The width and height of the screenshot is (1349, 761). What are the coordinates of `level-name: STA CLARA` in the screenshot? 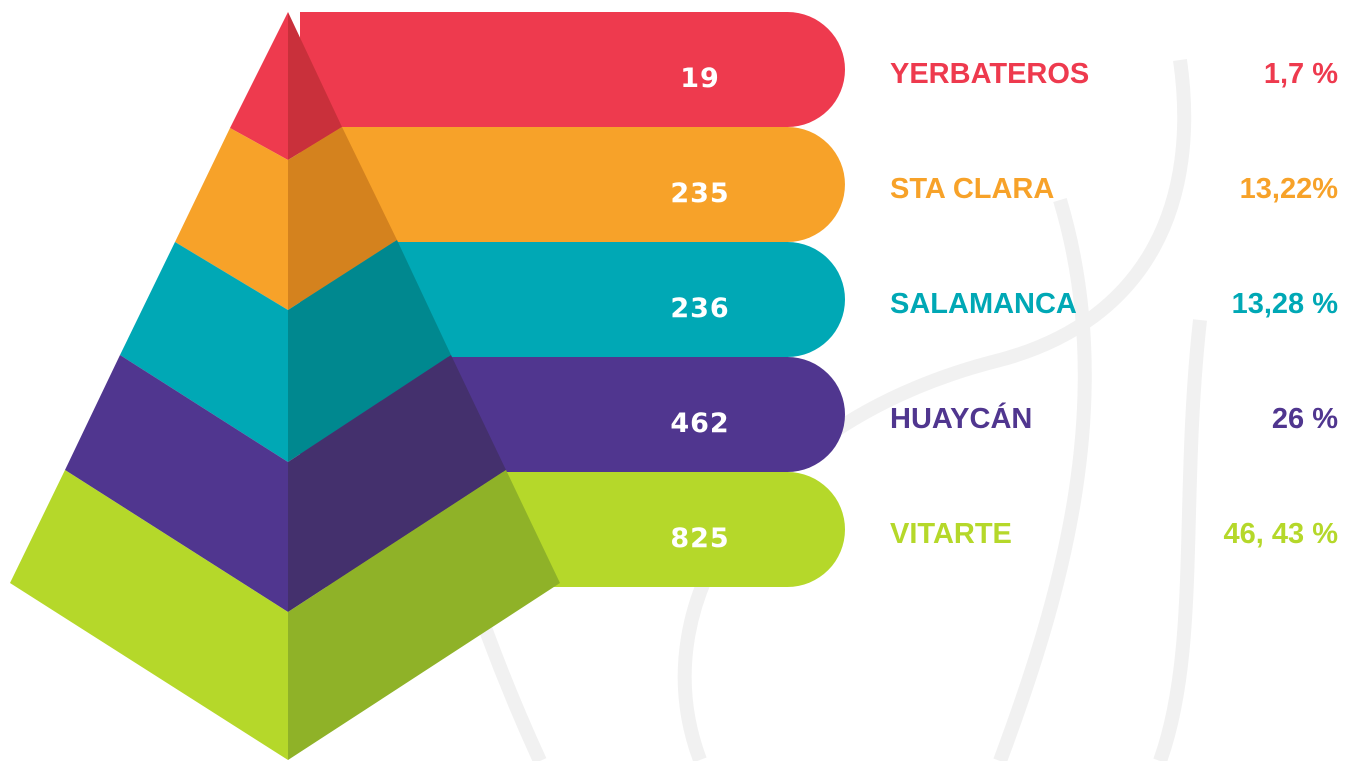 It's located at (972, 189).